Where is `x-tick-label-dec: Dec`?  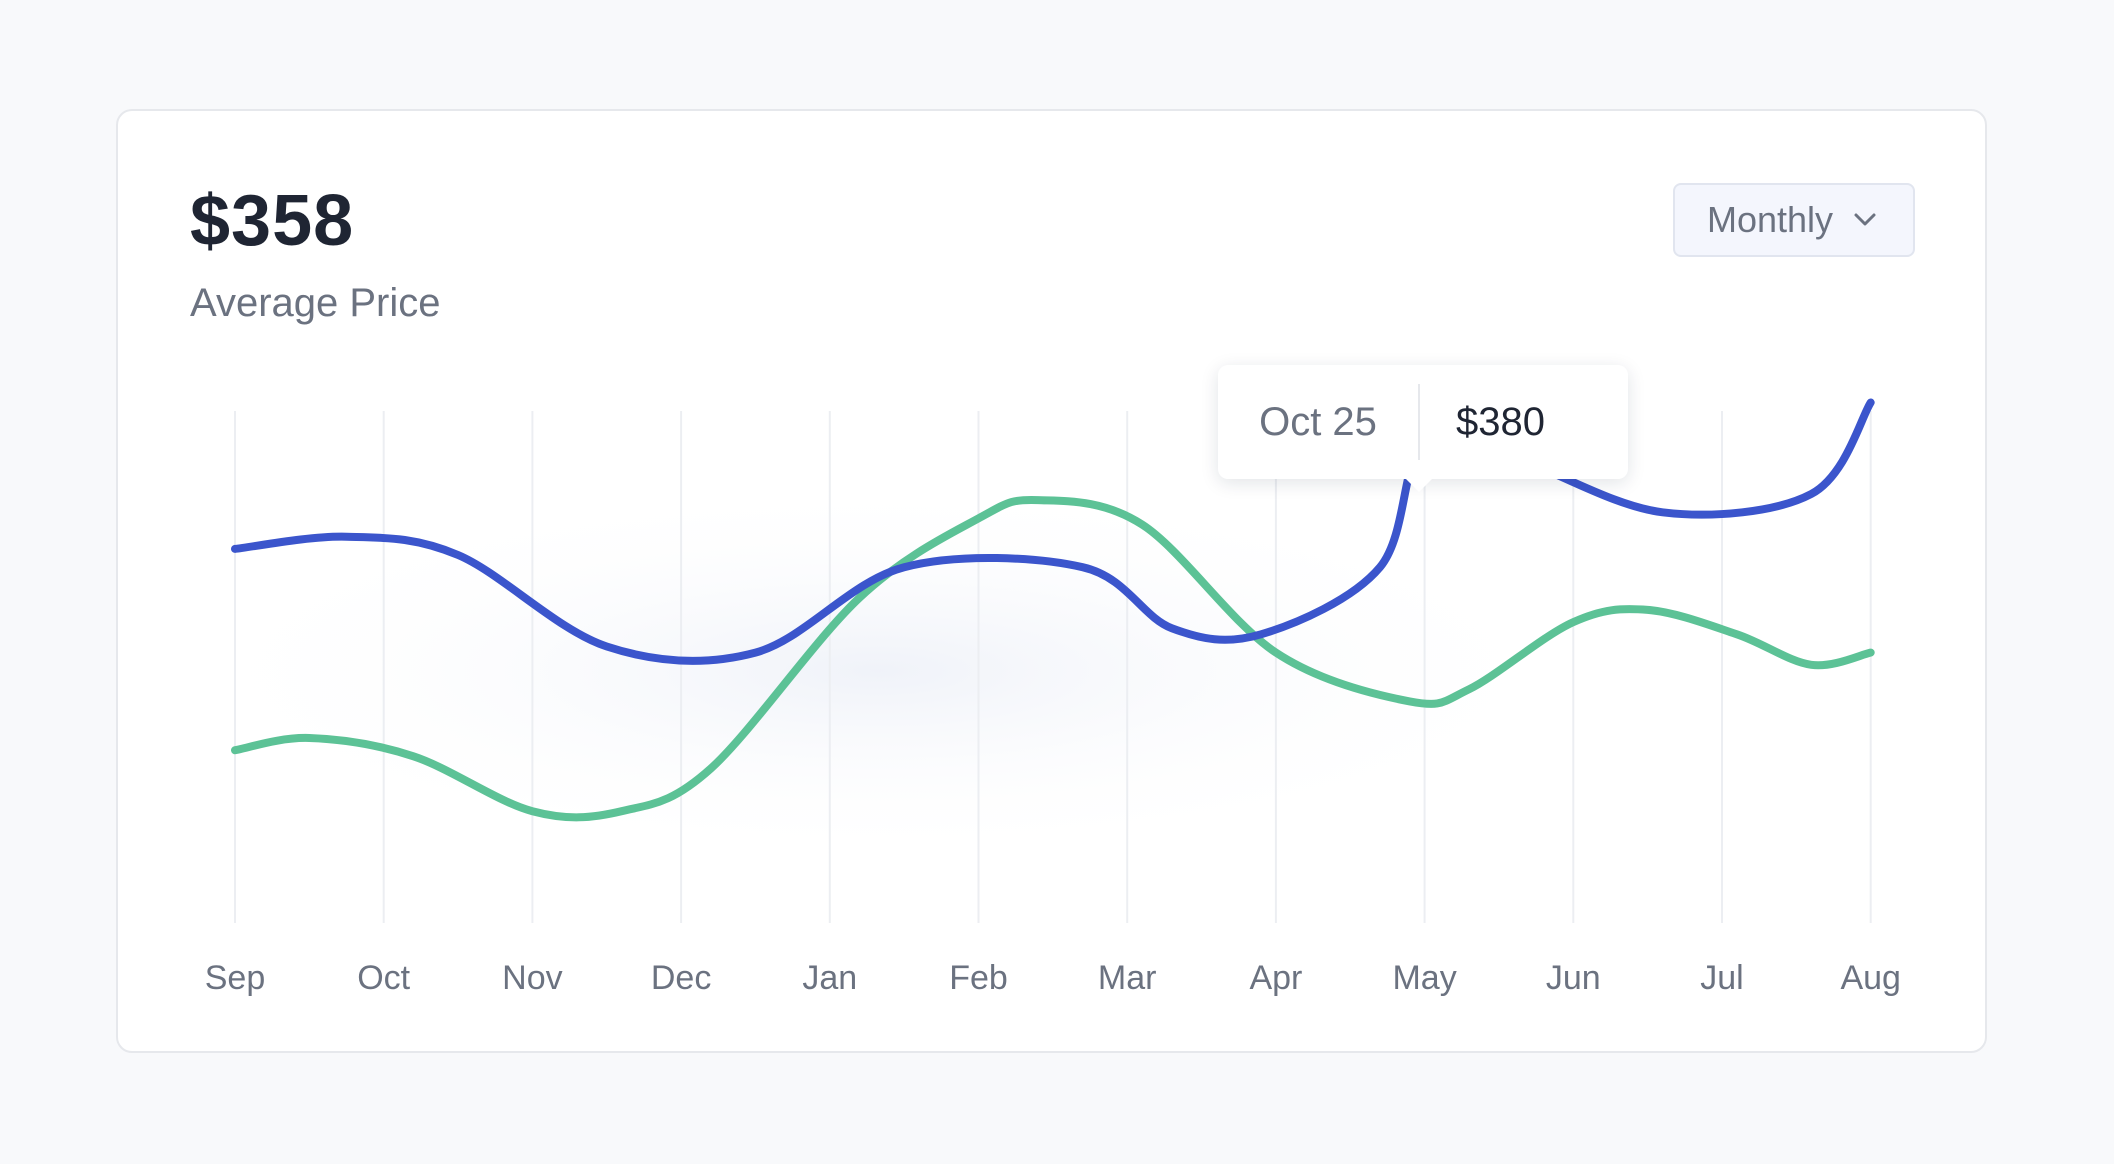
x-tick-label-dec: Dec is located at coordinates (681, 978).